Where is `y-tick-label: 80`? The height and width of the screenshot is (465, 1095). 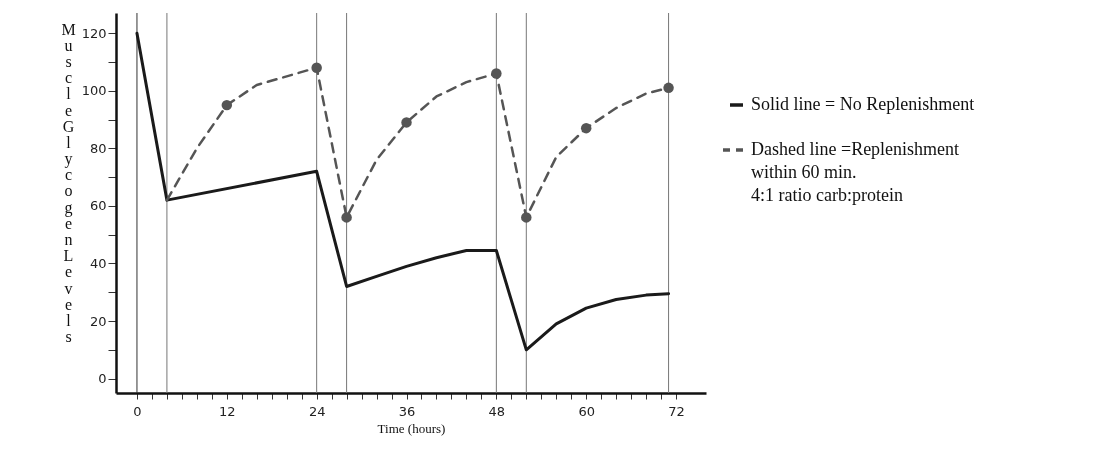 y-tick-label: 80 is located at coordinates (98, 148).